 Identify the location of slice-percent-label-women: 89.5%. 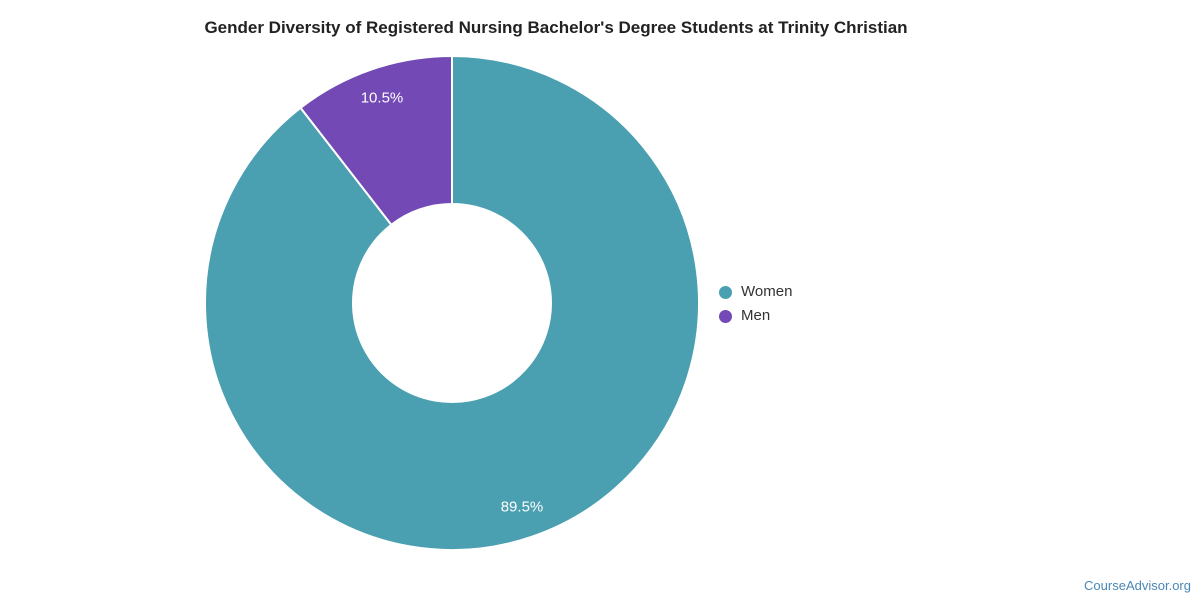
(522, 506).